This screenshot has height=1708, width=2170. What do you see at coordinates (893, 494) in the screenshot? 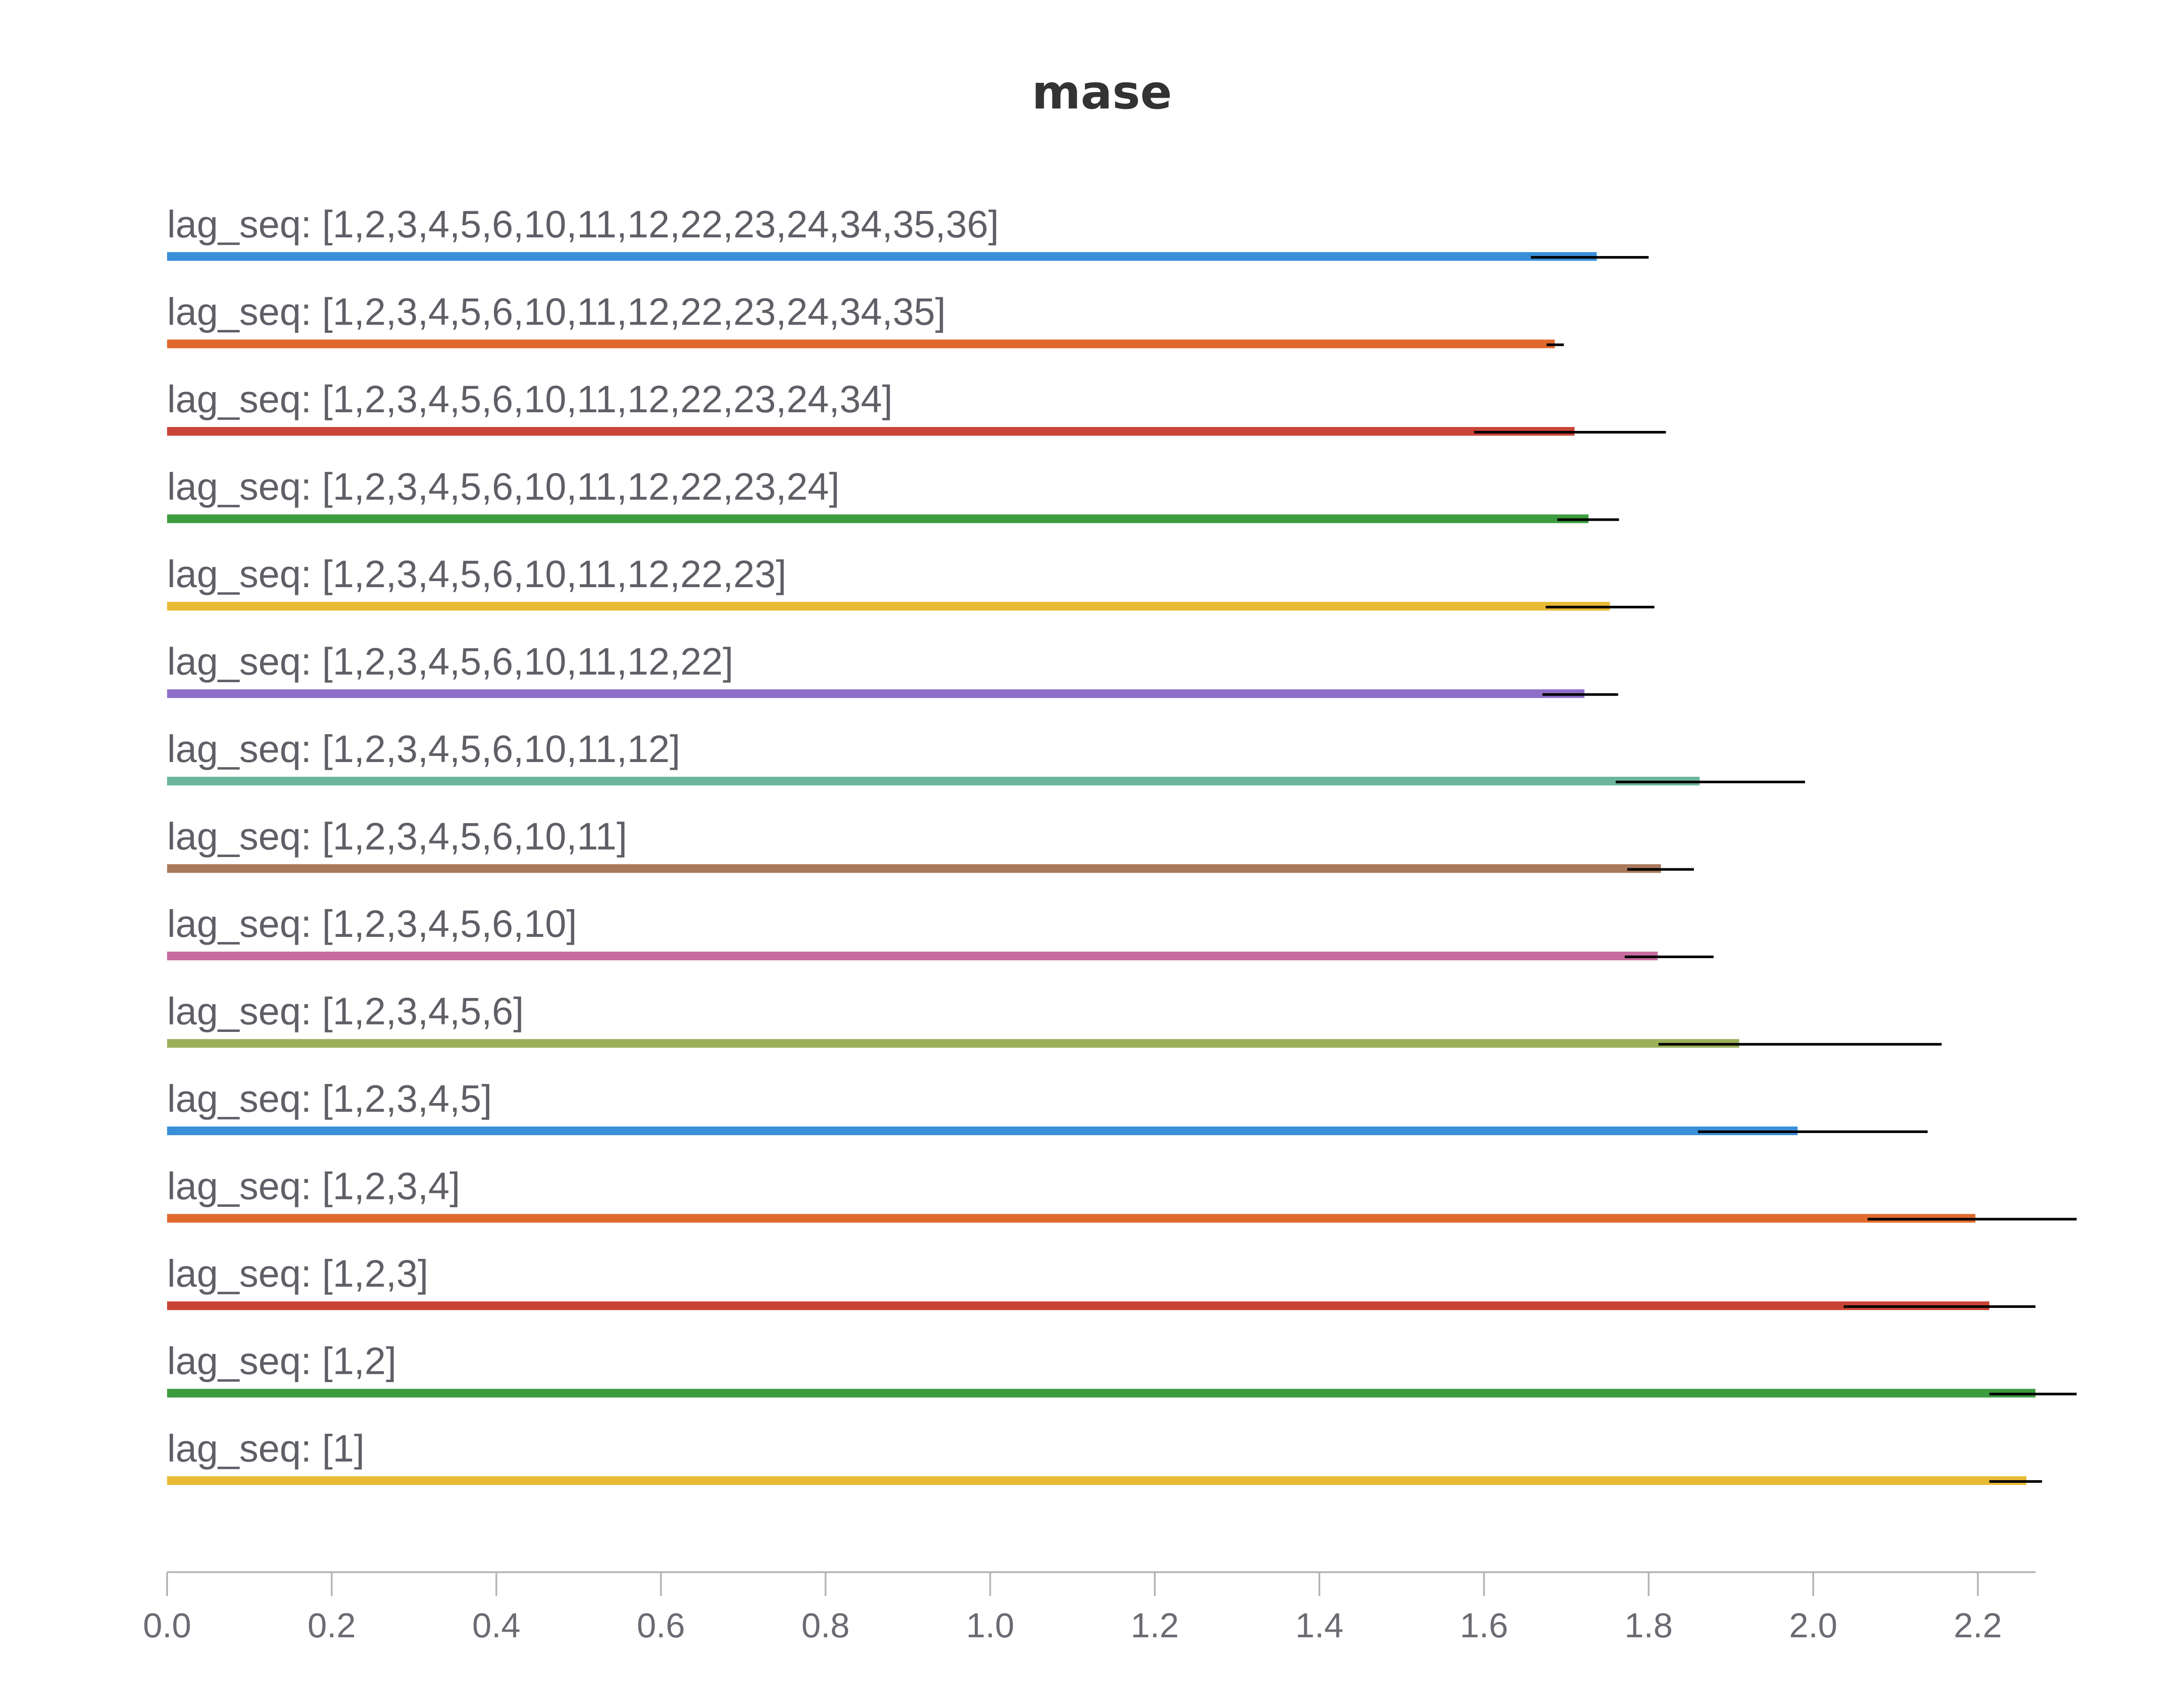
I see `bar-row: lag_seq: [1,2,3,4,5,6,10,11,12,22,23,24]` at bounding box center [893, 494].